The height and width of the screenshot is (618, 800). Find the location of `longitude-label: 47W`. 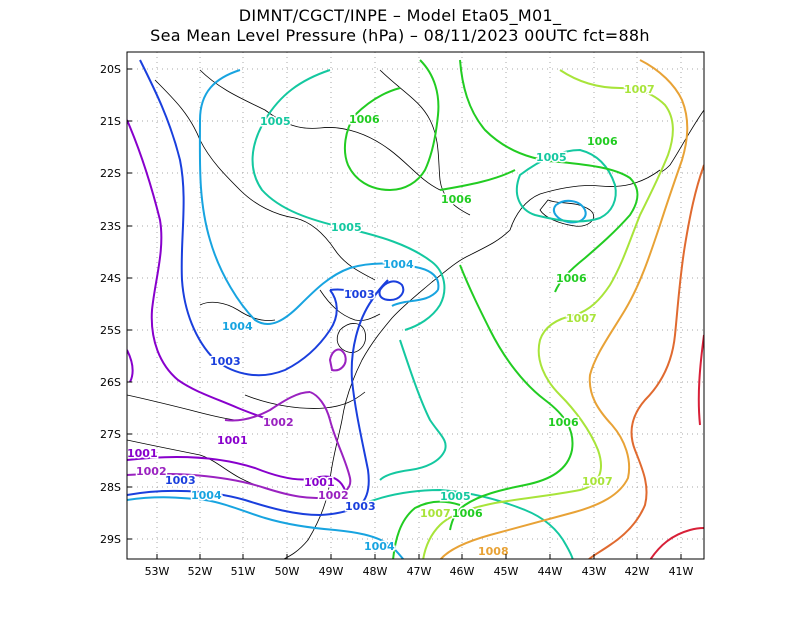

longitude-label: 47W is located at coordinates (419, 571).